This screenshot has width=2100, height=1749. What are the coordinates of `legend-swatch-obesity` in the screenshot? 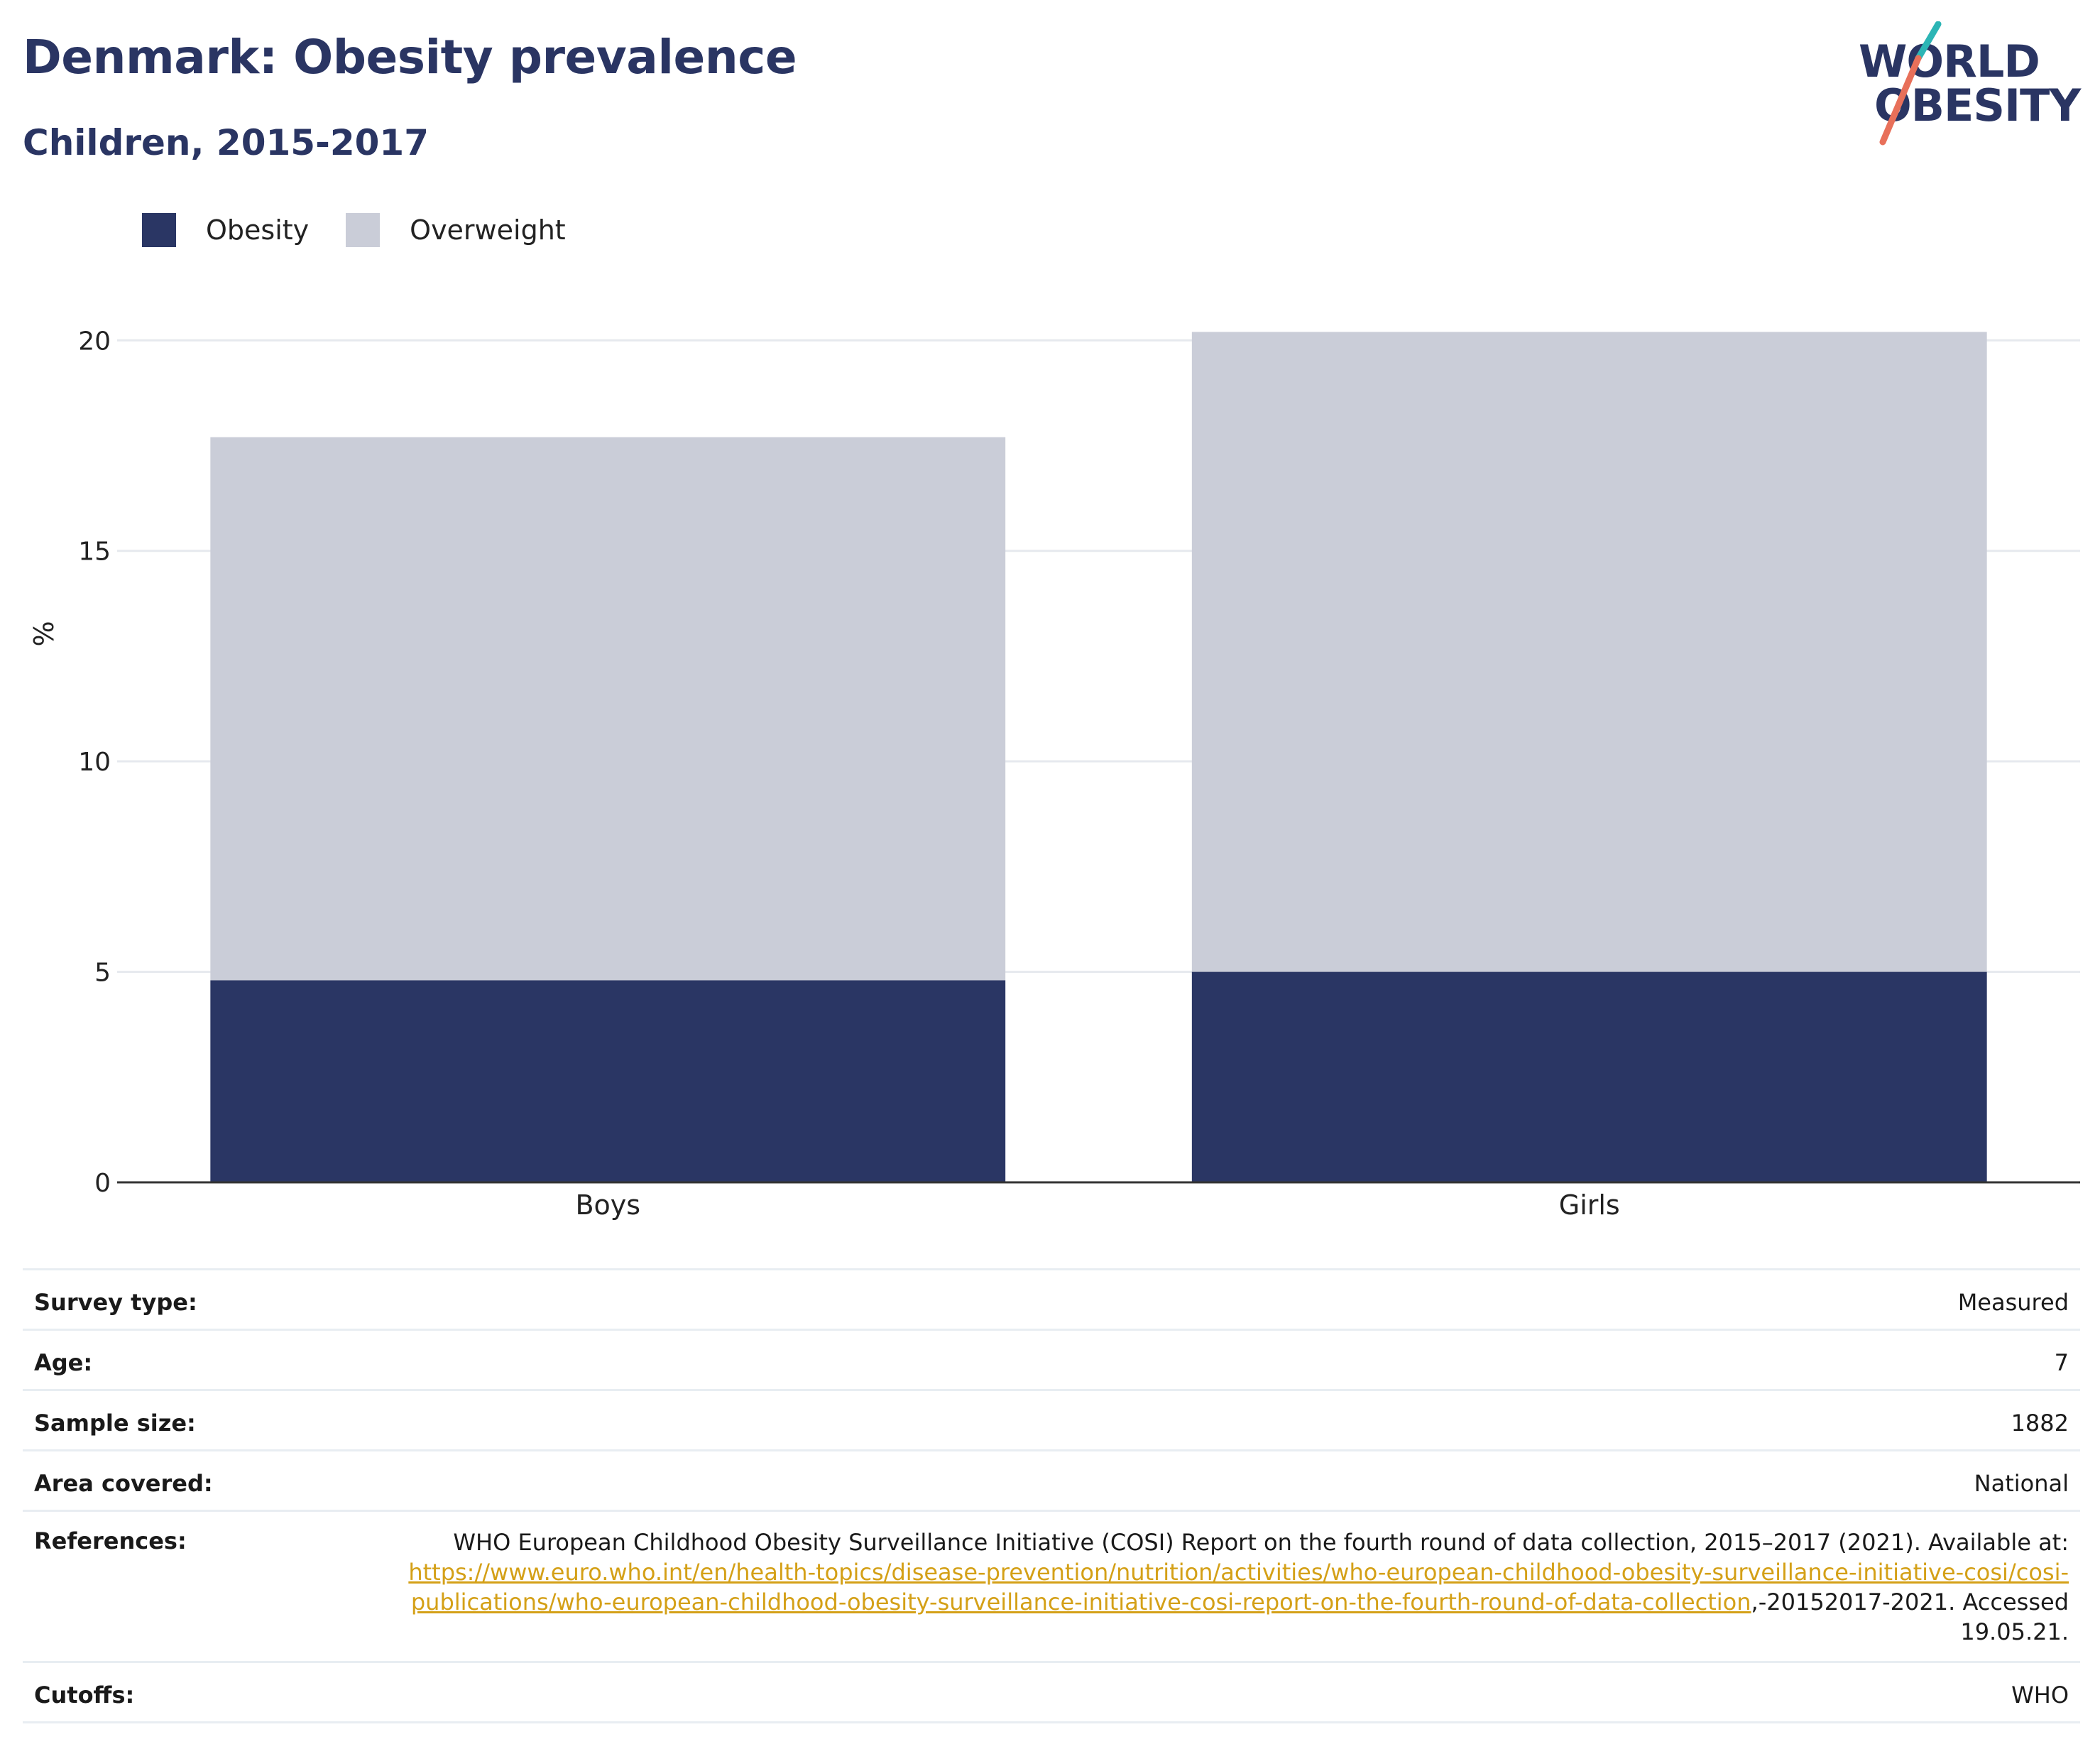 It's located at (159, 230).